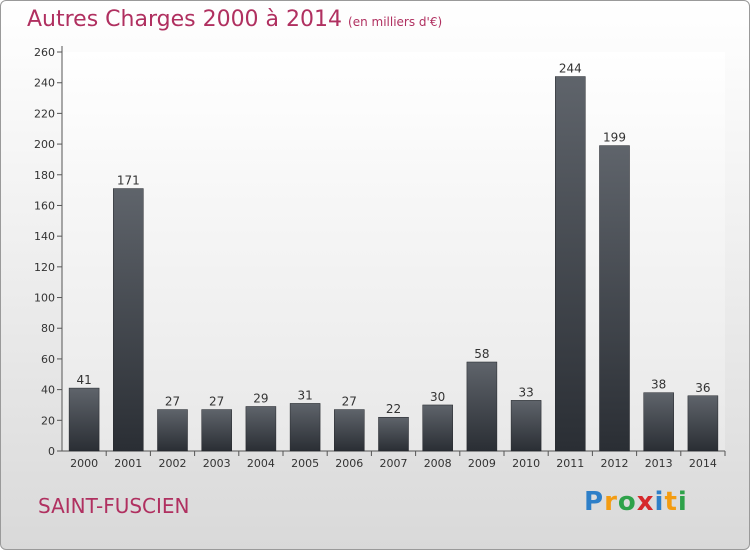 Image resolution: width=750 pixels, height=550 pixels. Describe the element at coordinates (615, 463) in the screenshot. I see `x-tick-label: 2012` at that location.